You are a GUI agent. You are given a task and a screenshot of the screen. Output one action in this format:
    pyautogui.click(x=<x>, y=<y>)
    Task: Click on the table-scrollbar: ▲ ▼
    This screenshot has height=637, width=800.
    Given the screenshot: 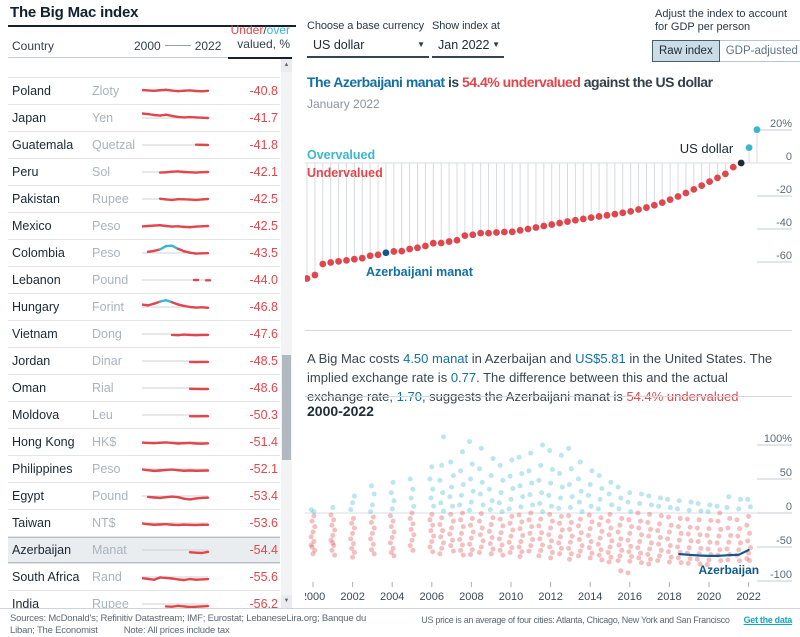 What is the action you would take?
    pyautogui.click(x=286, y=333)
    